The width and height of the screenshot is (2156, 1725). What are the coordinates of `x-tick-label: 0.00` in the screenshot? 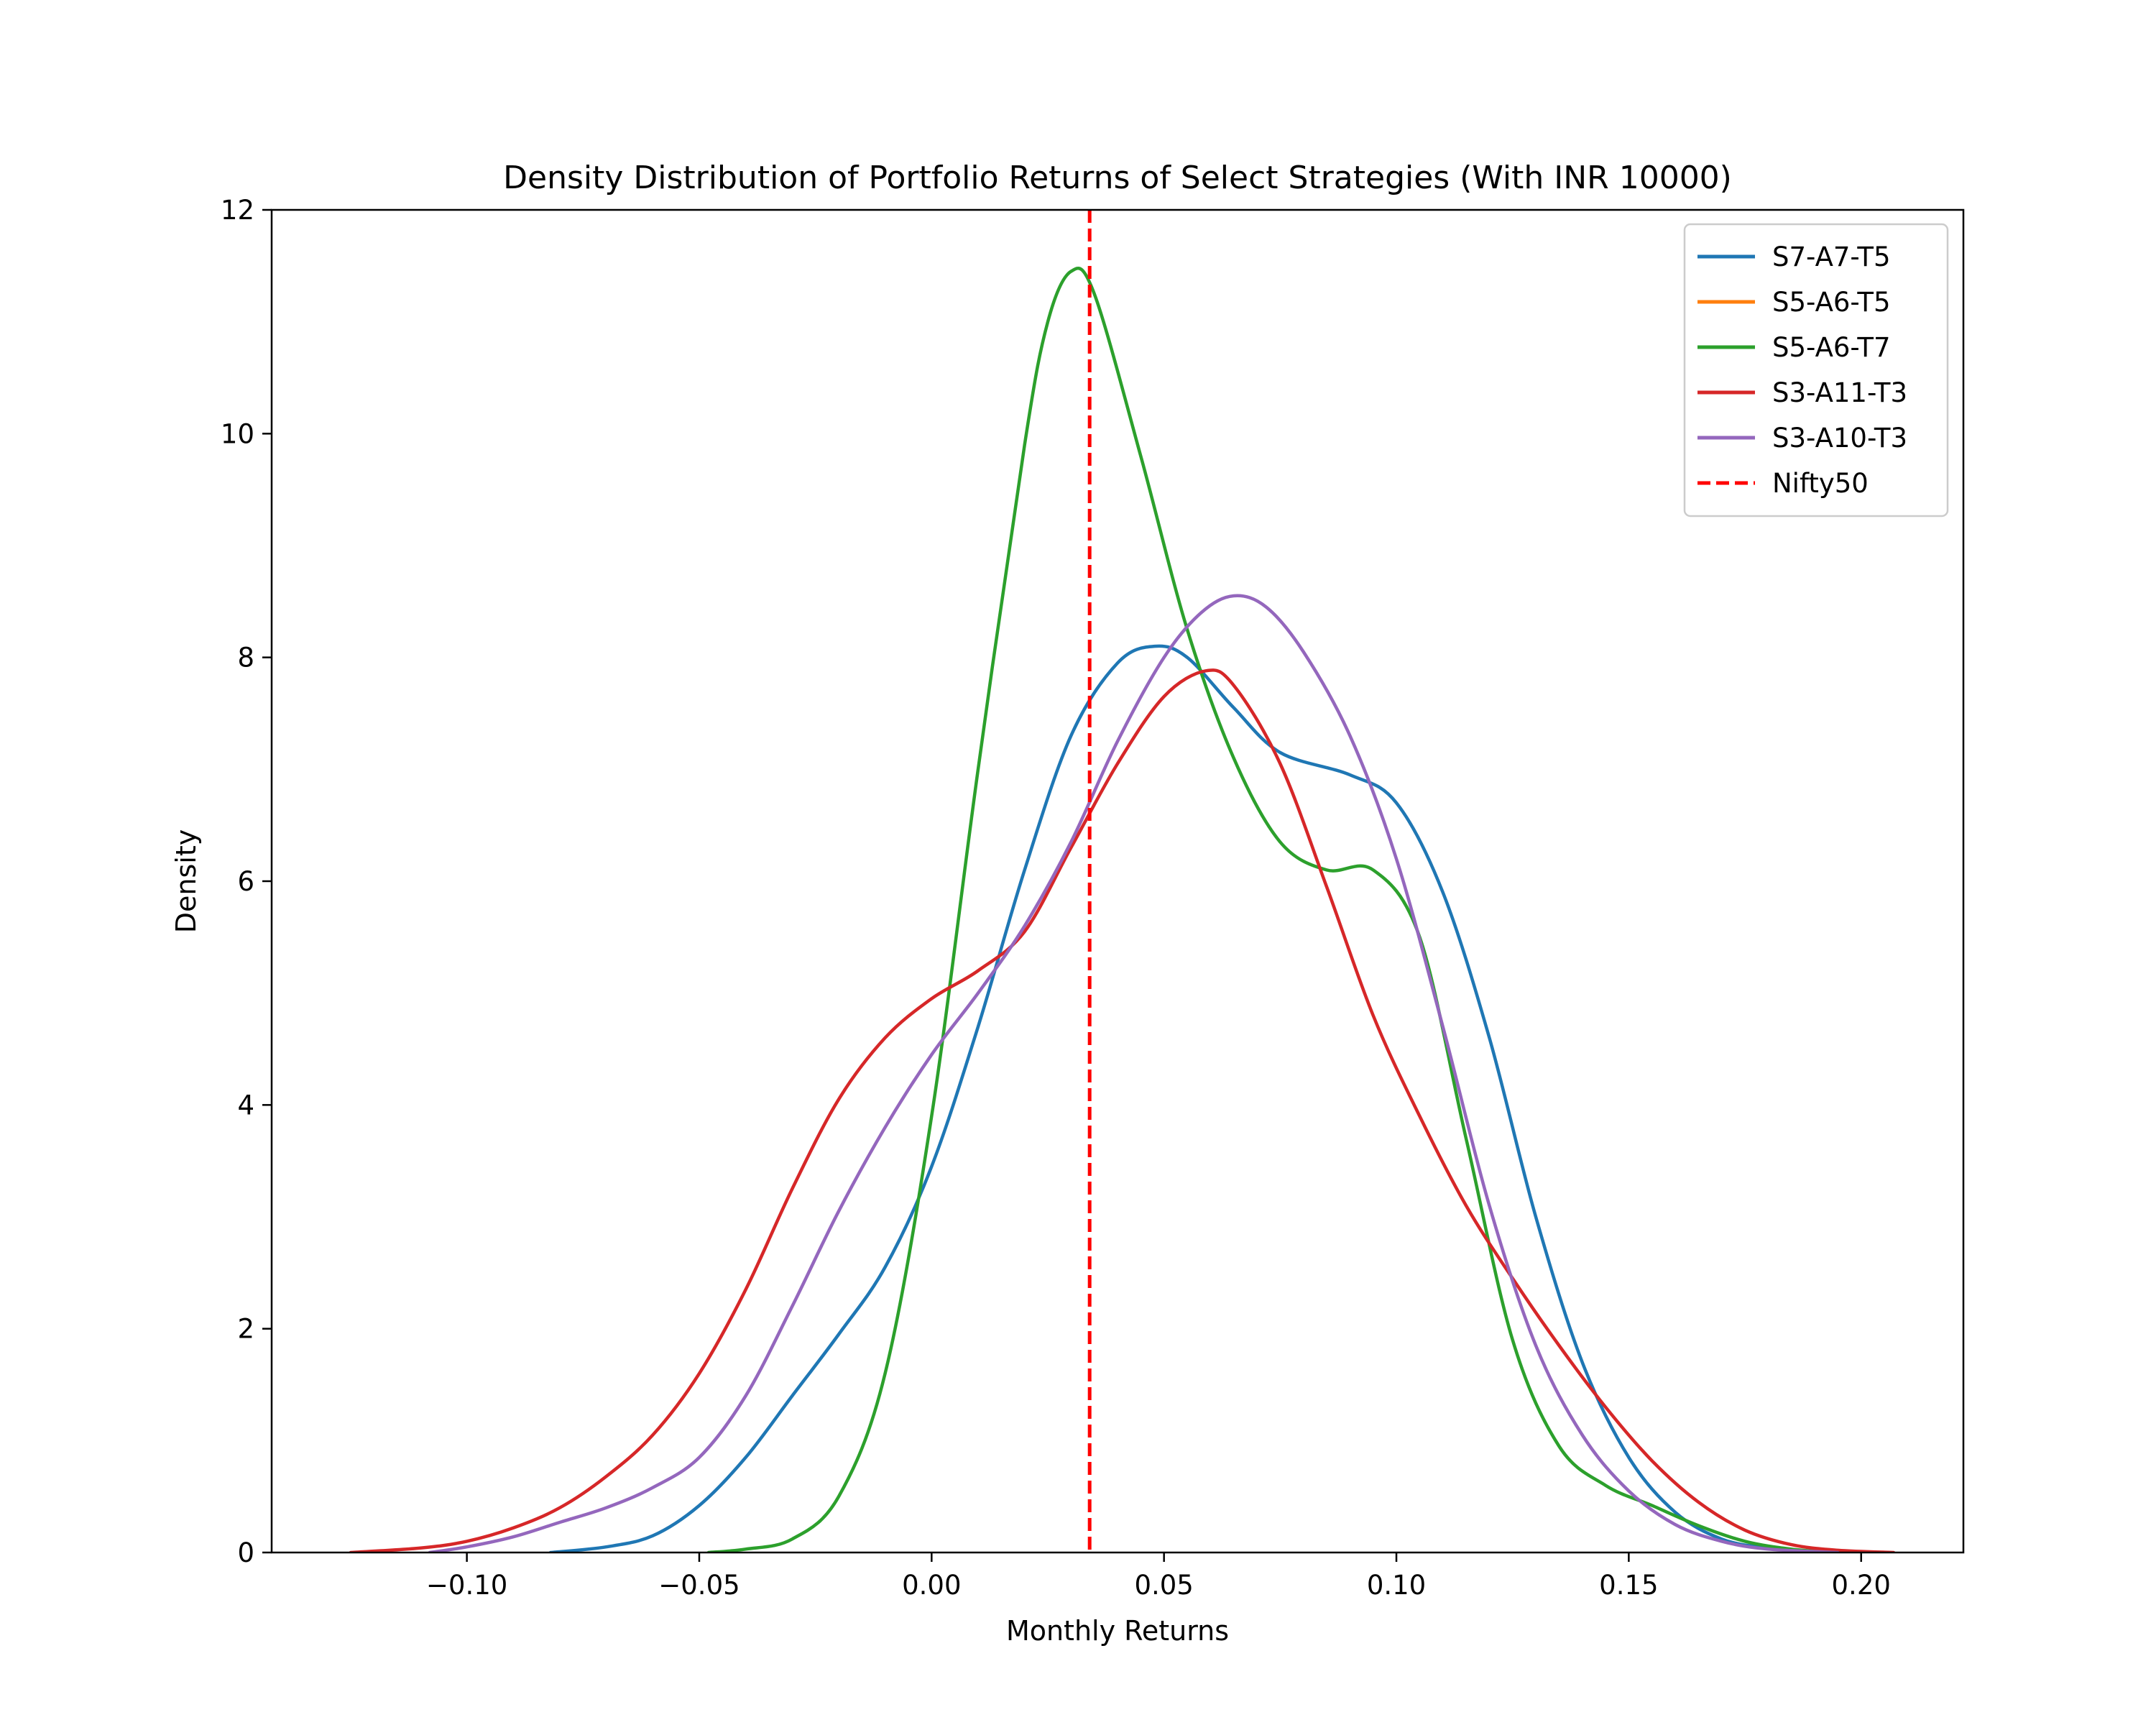 It's located at (931, 1585).